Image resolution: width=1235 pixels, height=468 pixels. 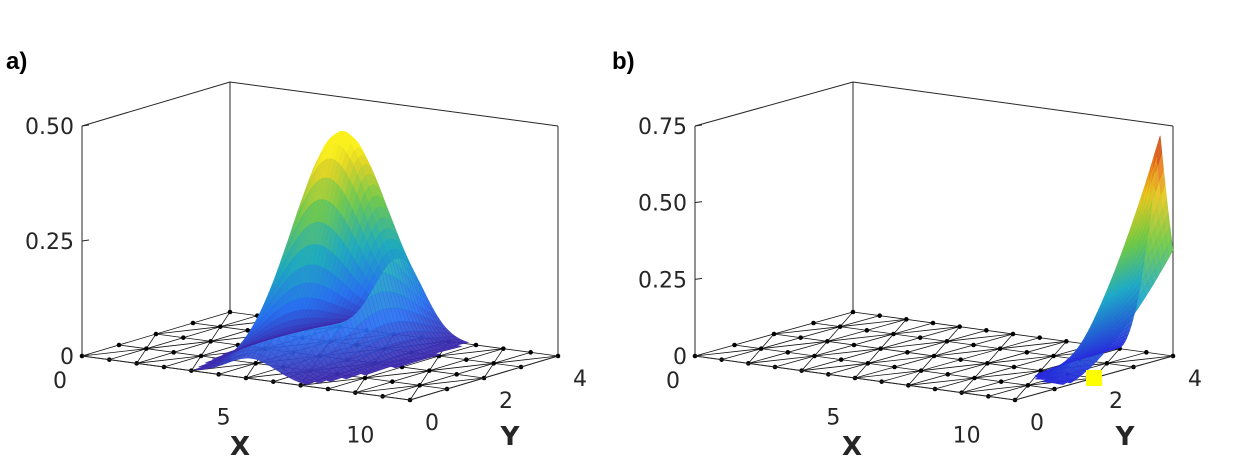 I want to click on panel-label-b: b), so click(x=623, y=61).